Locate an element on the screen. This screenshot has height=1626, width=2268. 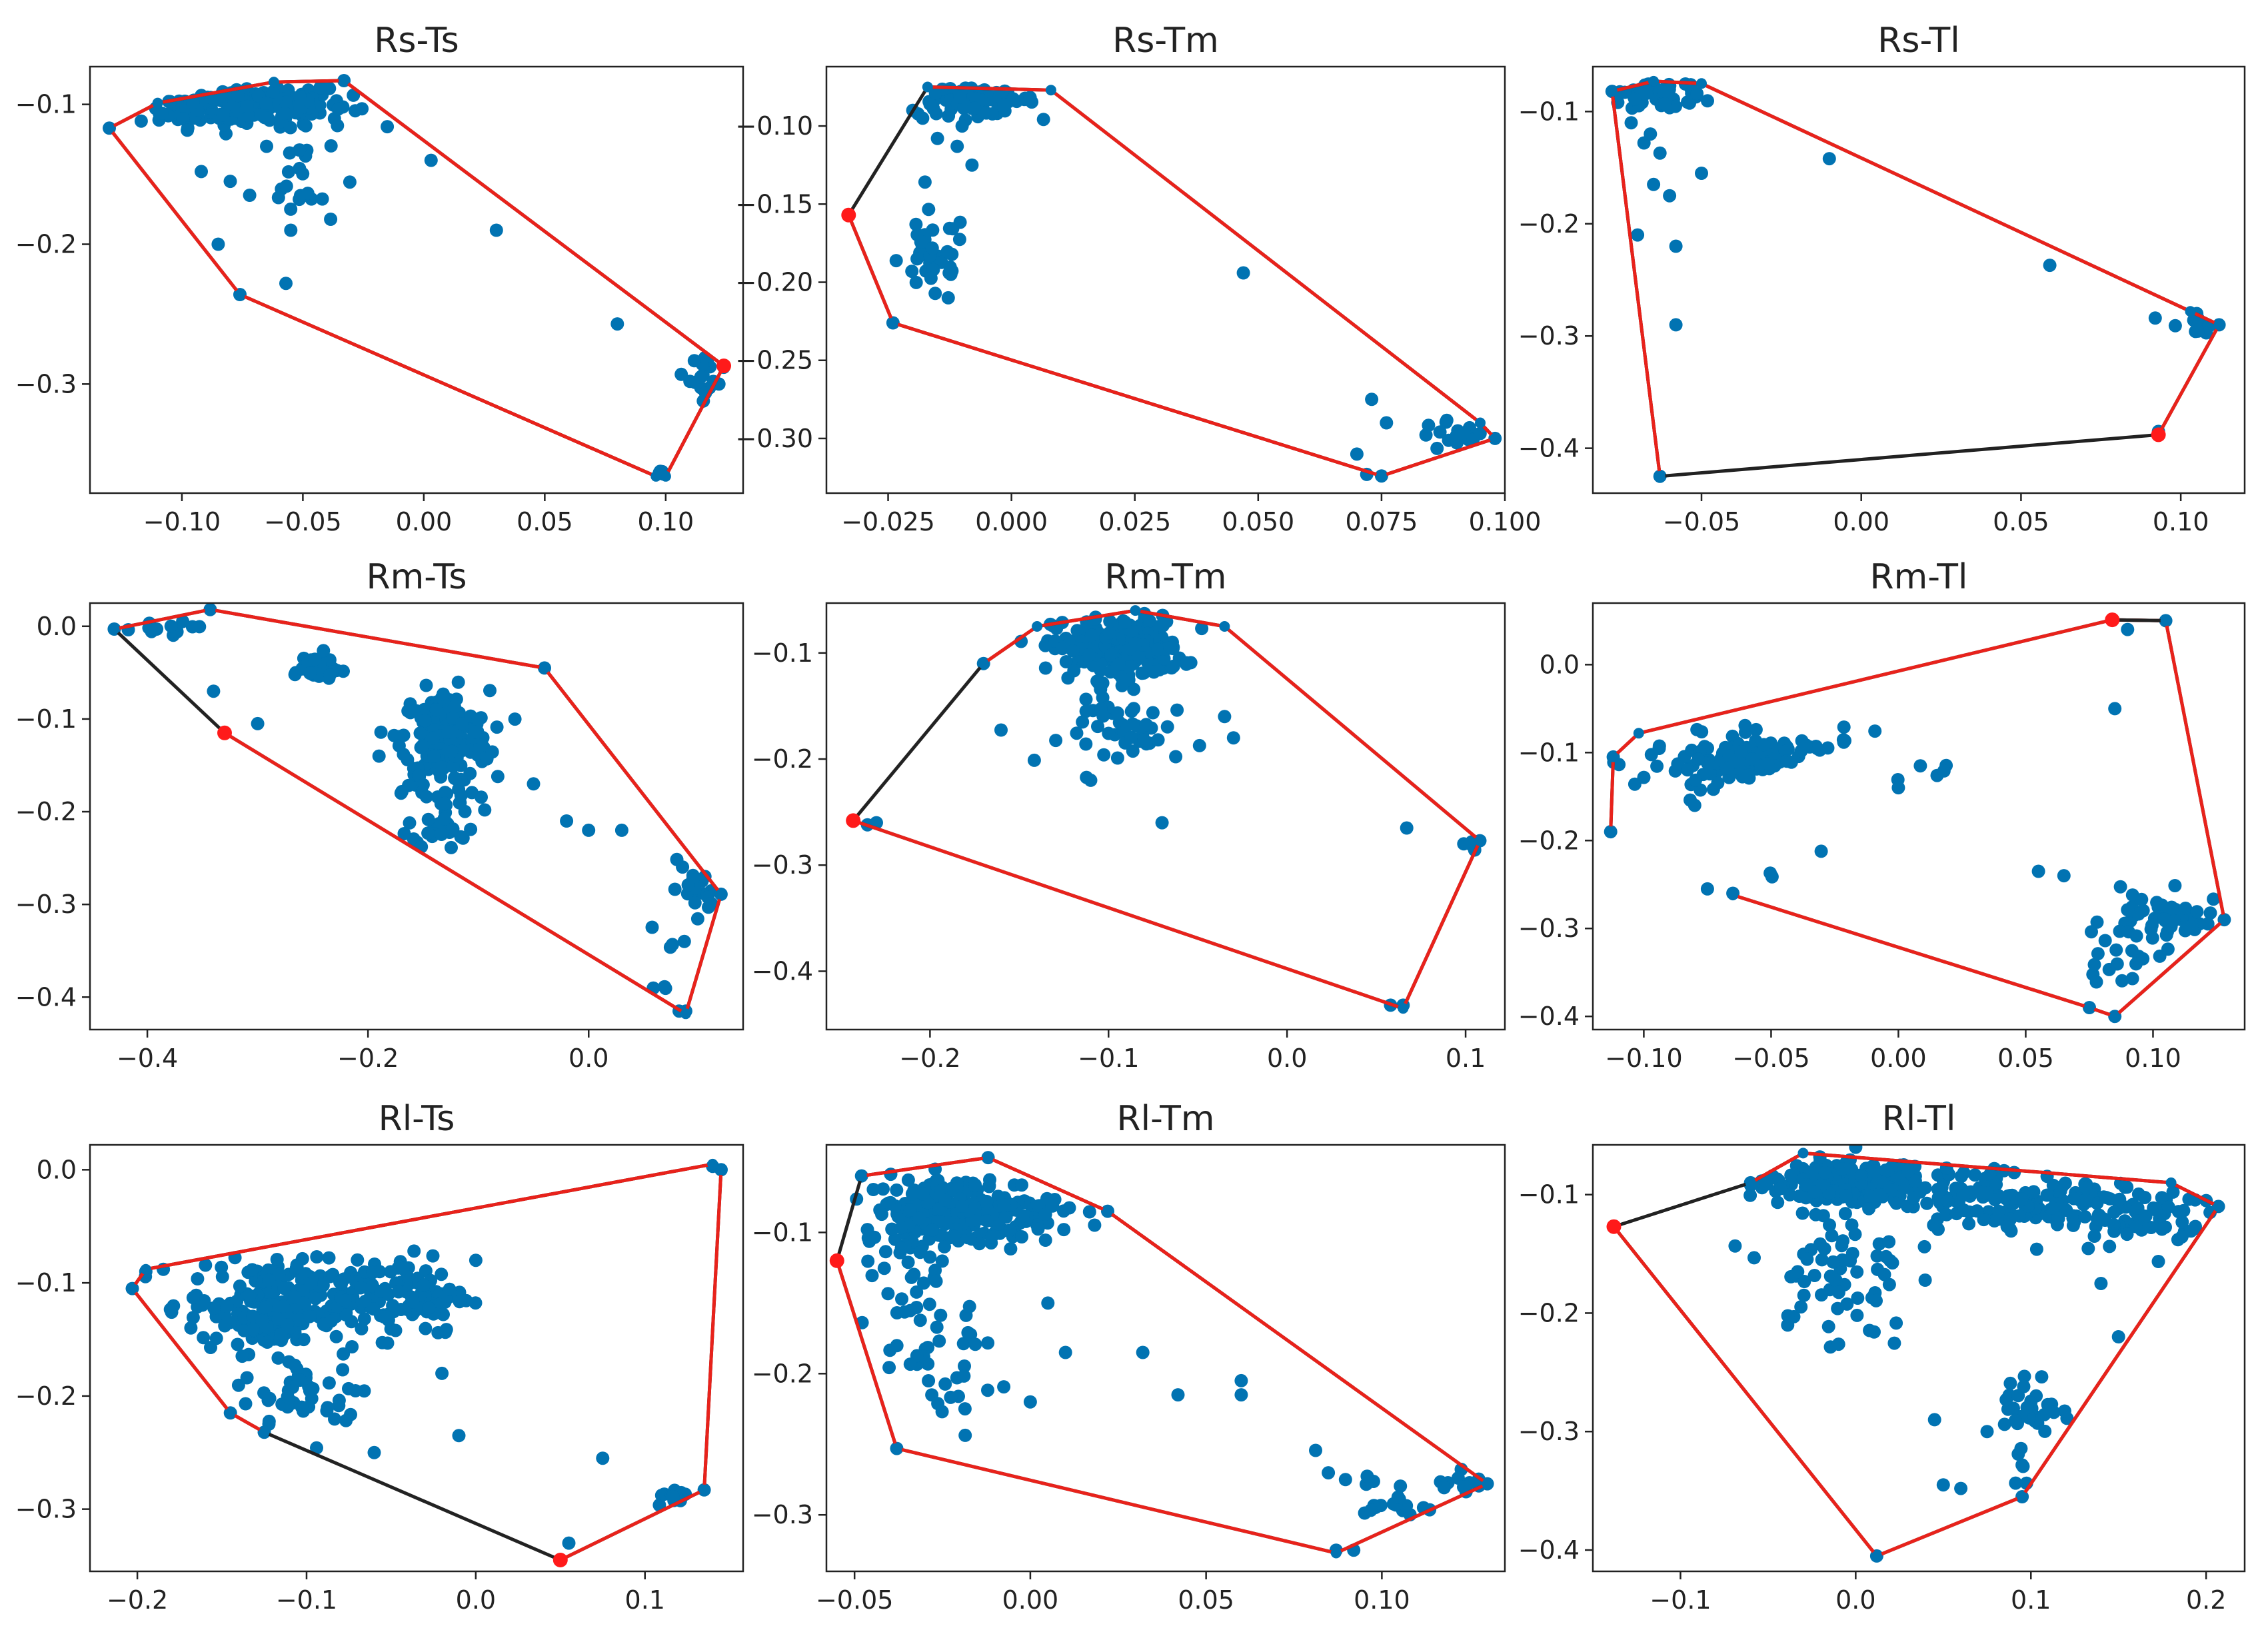
x-tick-label: 0.000 is located at coordinates (1011, 522).